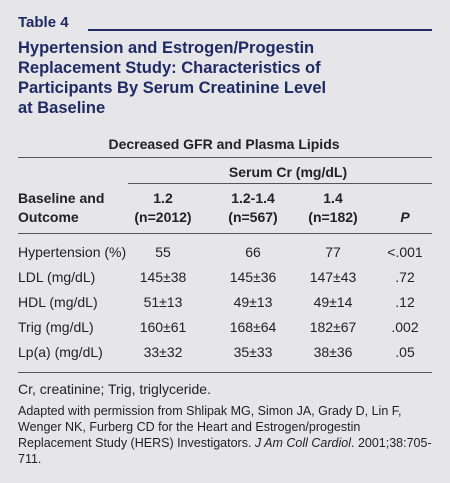 This screenshot has height=483, width=450. What do you see at coordinates (253, 277) in the screenshot?
I see `table-cell: 145±36` at bounding box center [253, 277].